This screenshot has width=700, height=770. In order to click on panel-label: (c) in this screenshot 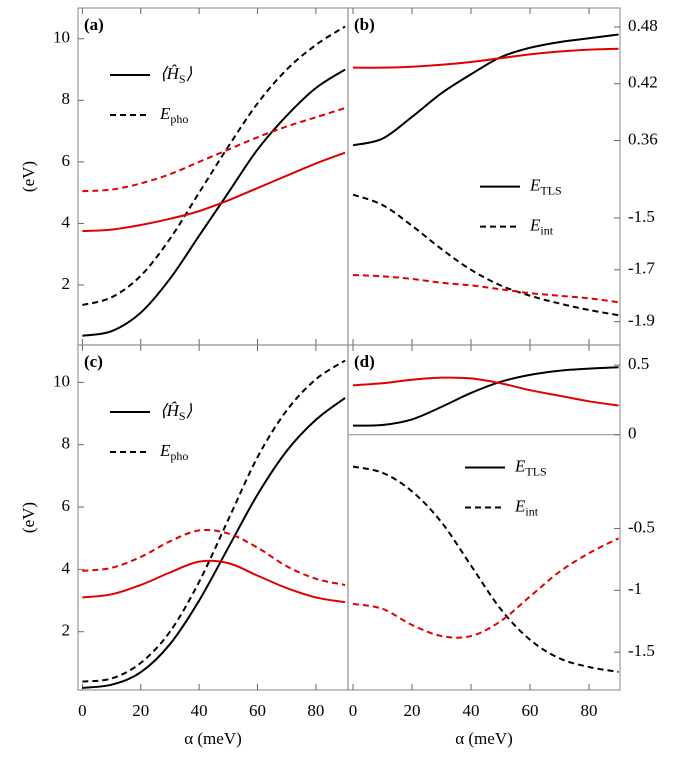, I will do `click(93, 361)`.